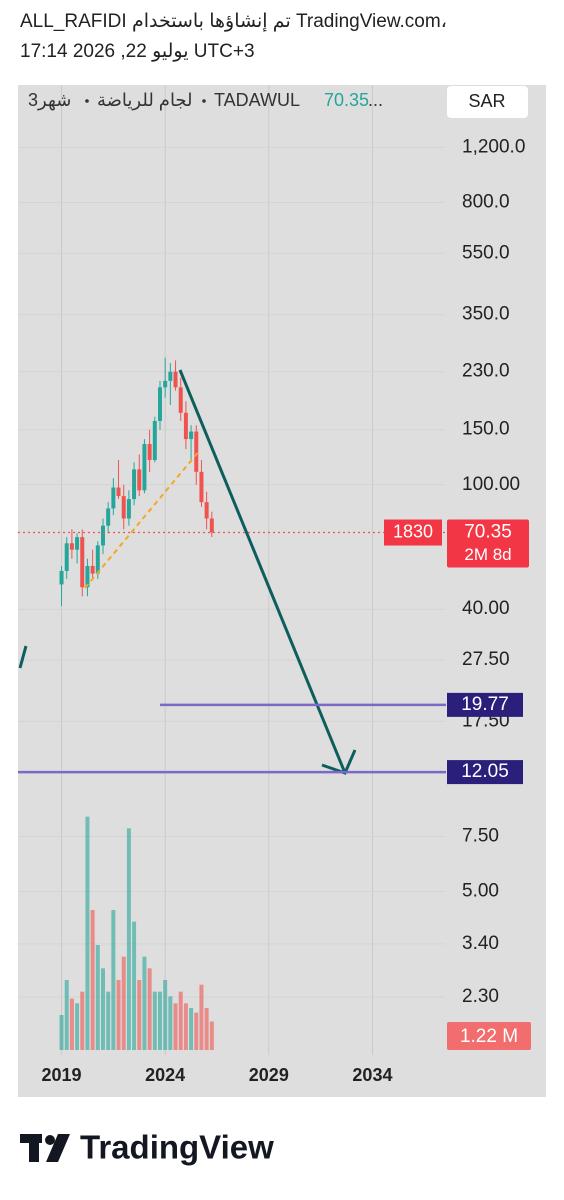  What do you see at coordinates (486, 314) in the screenshot?
I see `y-tick-label: 350.0` at bounding box center [486, 314].